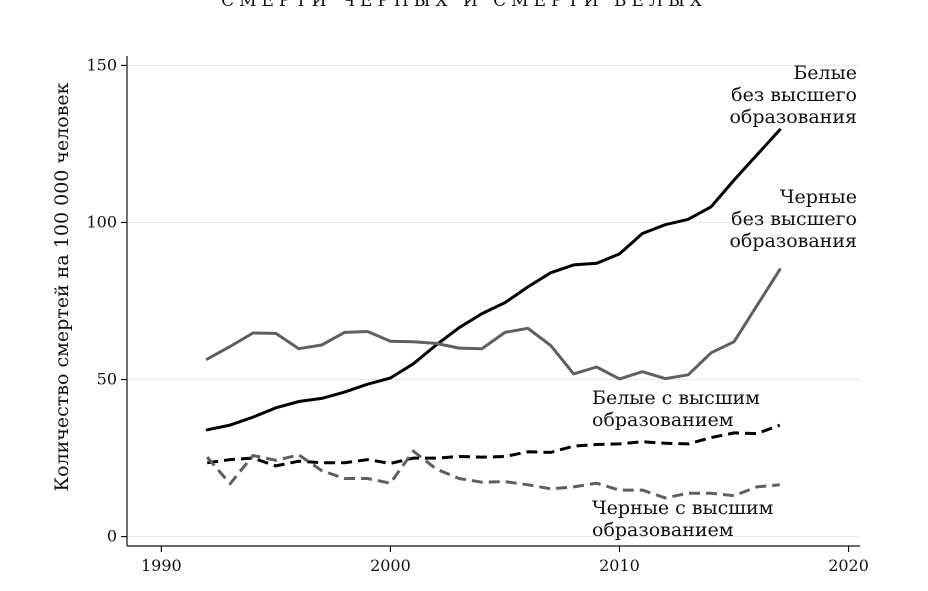 This screenshot has height=591, width=928. What do you see at coordinates (848, 565) in the screenshot?
I see `x-tick-label: 2020` at bounding box center [848, 565].